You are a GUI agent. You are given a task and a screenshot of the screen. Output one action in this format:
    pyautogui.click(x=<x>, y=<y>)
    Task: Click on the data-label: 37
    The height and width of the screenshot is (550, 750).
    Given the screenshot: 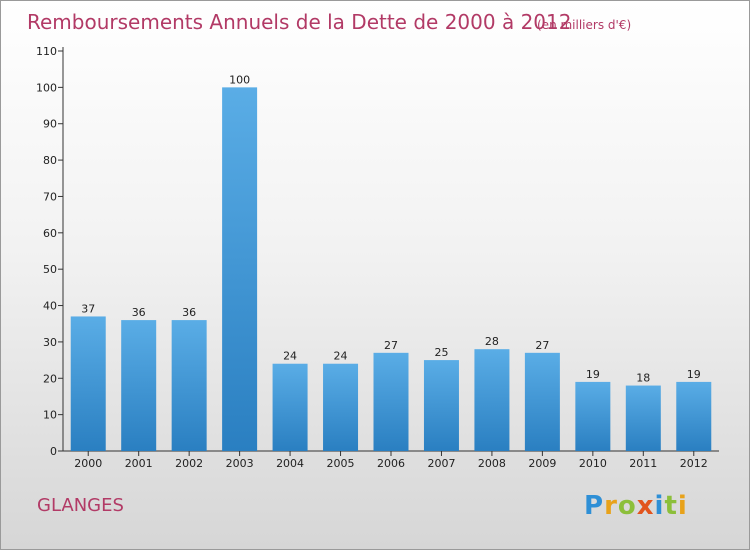 What is the action you would take?
    pyautogui.click(x=88, y=308)
    